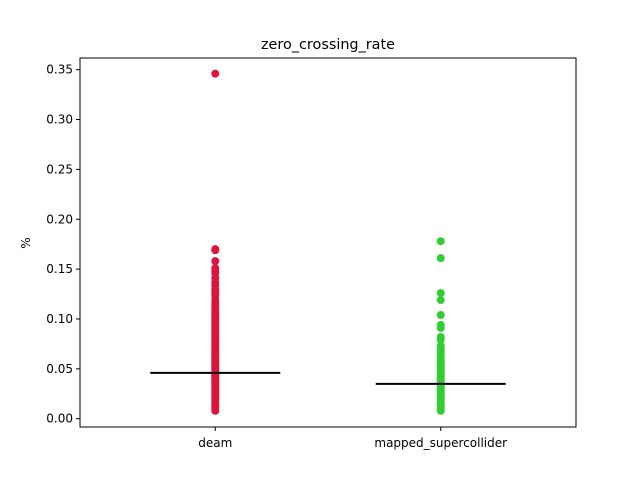 The height and width of the screenshot is (480, 640). I want to click on chart-title: zero_crossing_rate, so click(328, 45).